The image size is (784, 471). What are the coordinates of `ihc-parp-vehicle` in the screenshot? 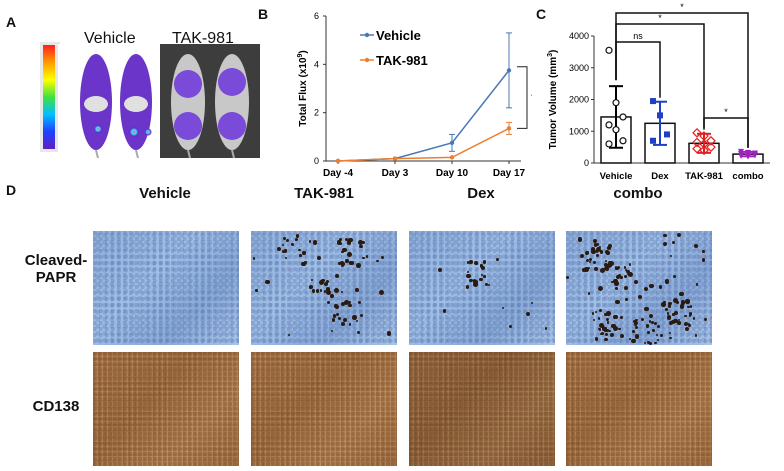 It's located at (166, 288).